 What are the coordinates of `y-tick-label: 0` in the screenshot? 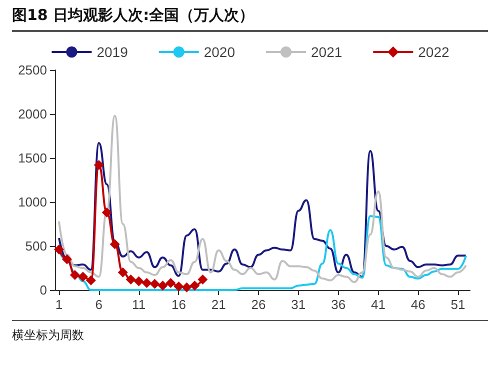 It's located at (43, 290).